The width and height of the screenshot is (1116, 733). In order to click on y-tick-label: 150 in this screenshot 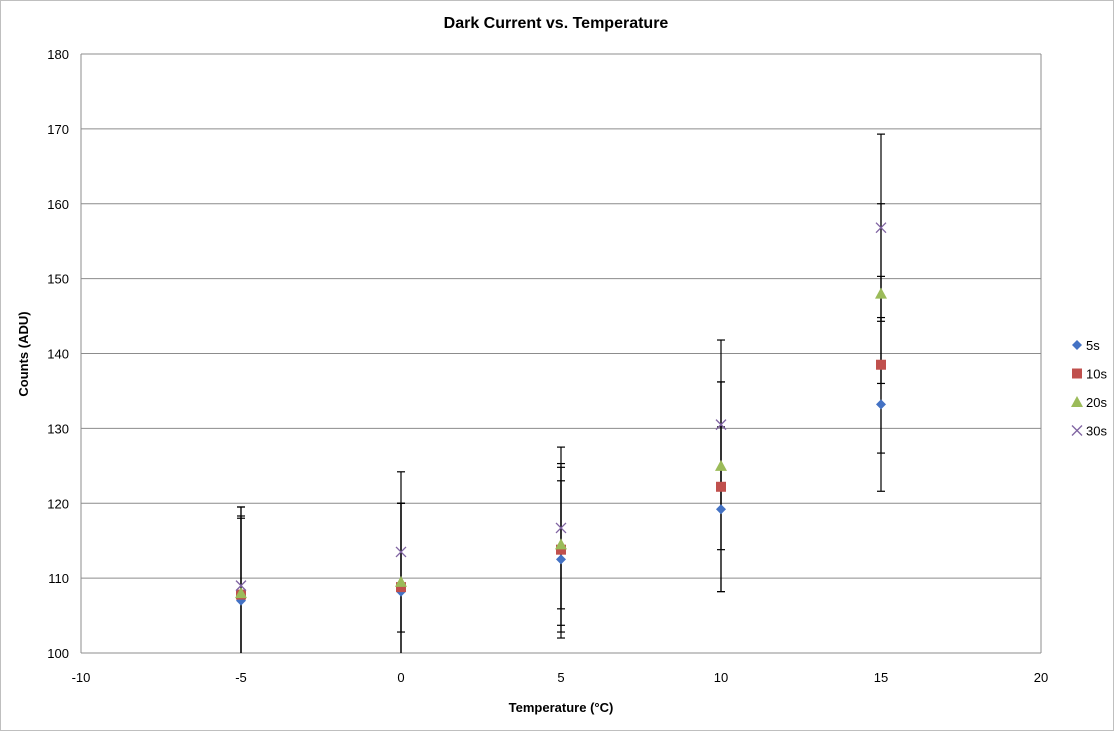, I will do `click(58, 279)`.